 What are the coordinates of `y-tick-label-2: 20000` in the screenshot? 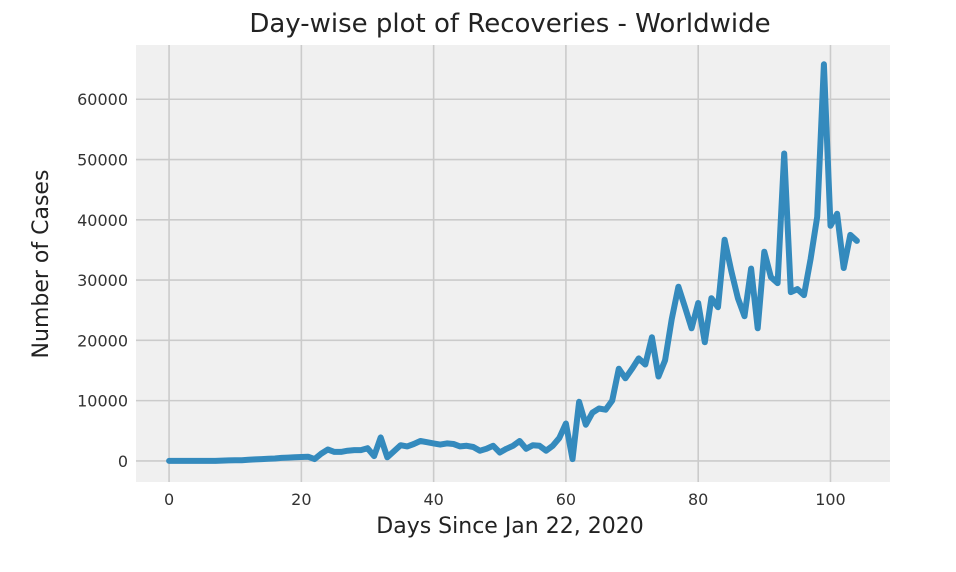 It's located at (102, 340).